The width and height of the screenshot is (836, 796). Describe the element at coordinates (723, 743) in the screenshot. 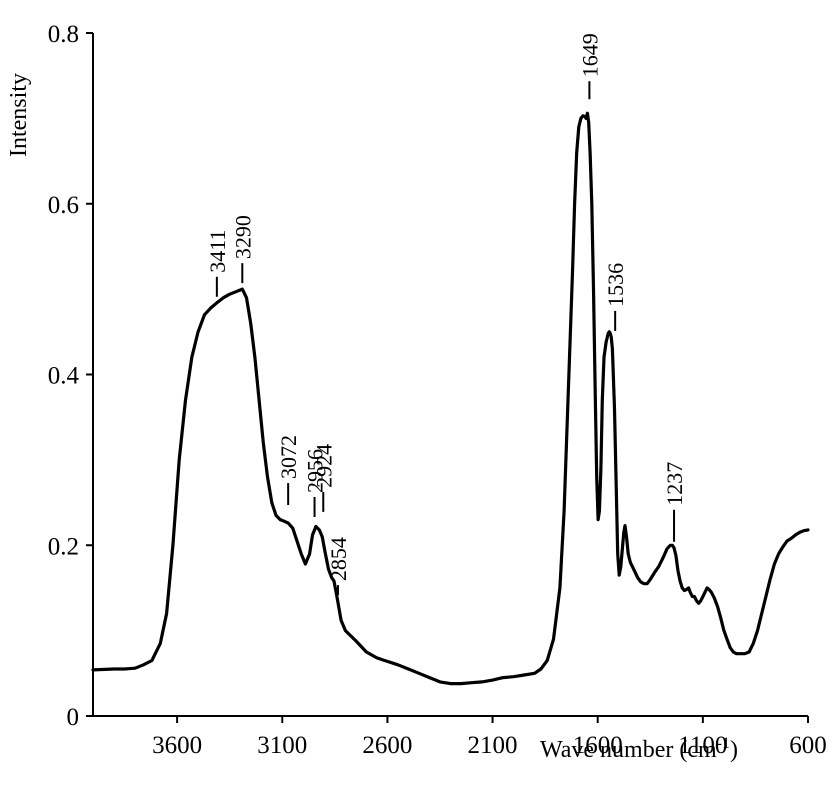

I see `x-axis-title-superscript: -1` at that location.